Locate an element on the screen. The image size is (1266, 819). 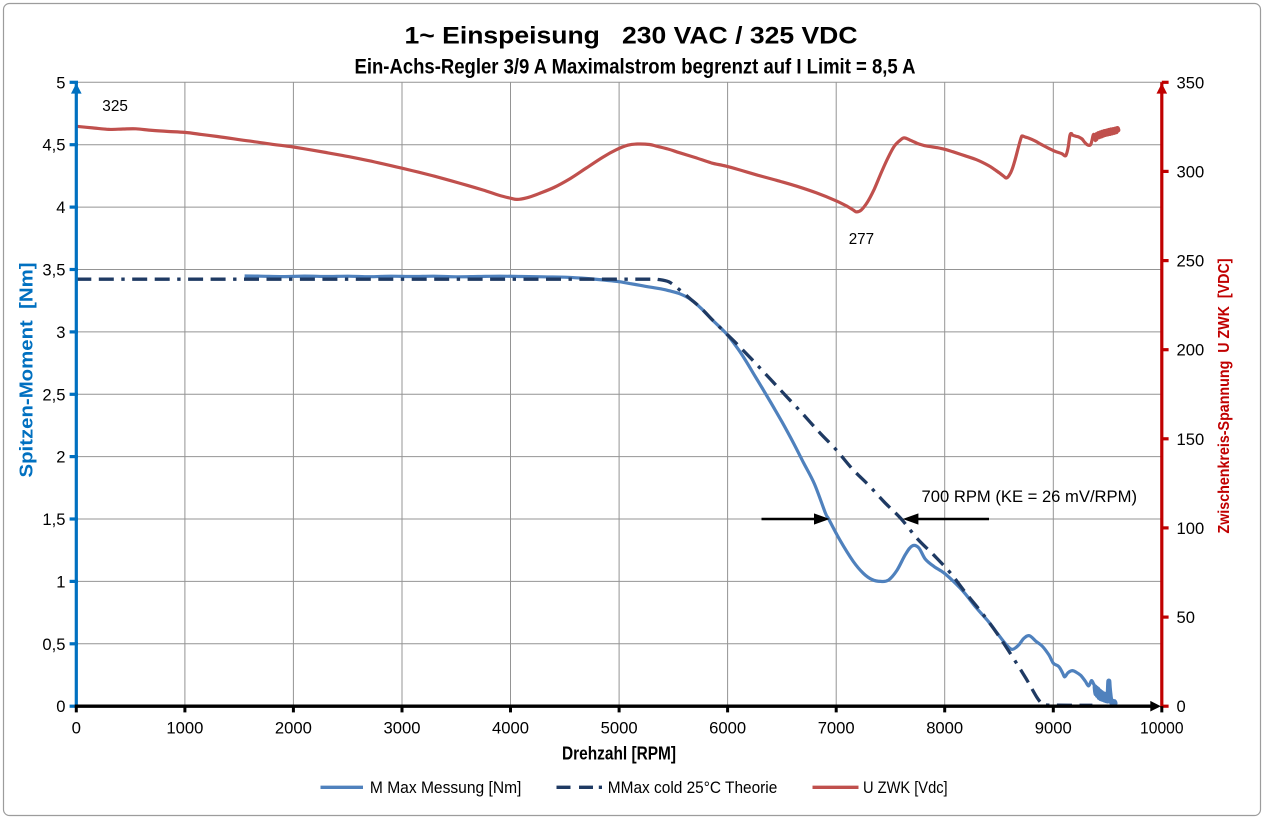
svg-text: 1000 is located at coordinates (184, 727).